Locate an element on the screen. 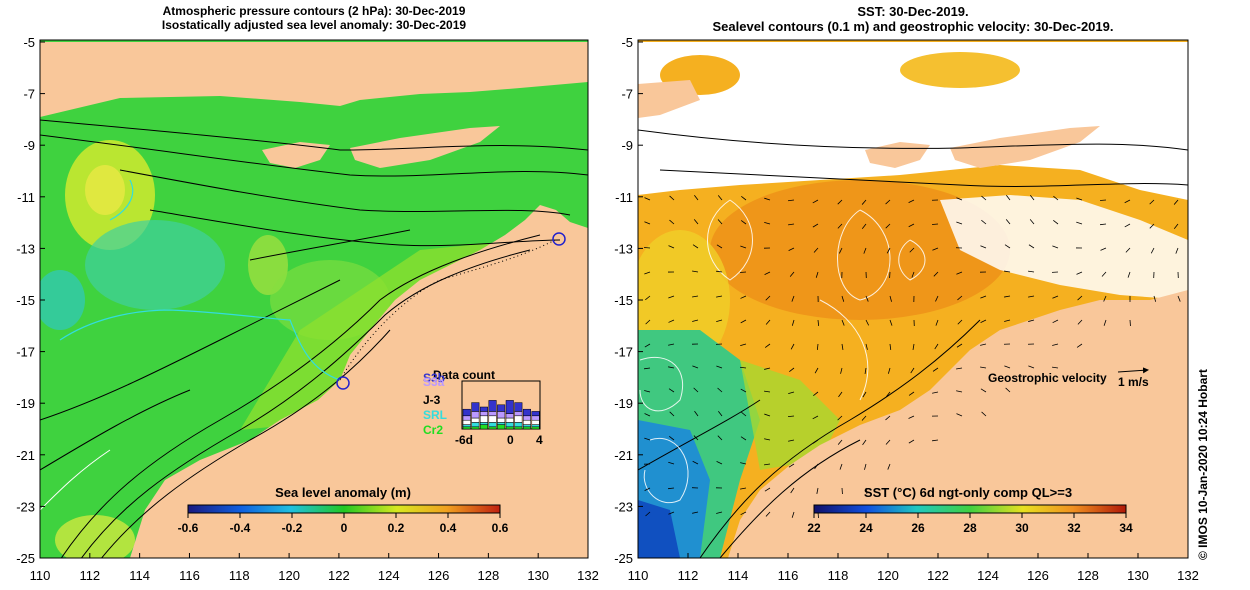 Image resolution: width=1250 pixels, height=590 pixels. dc-tick-4: 4 is located at coordinates (539, 440).